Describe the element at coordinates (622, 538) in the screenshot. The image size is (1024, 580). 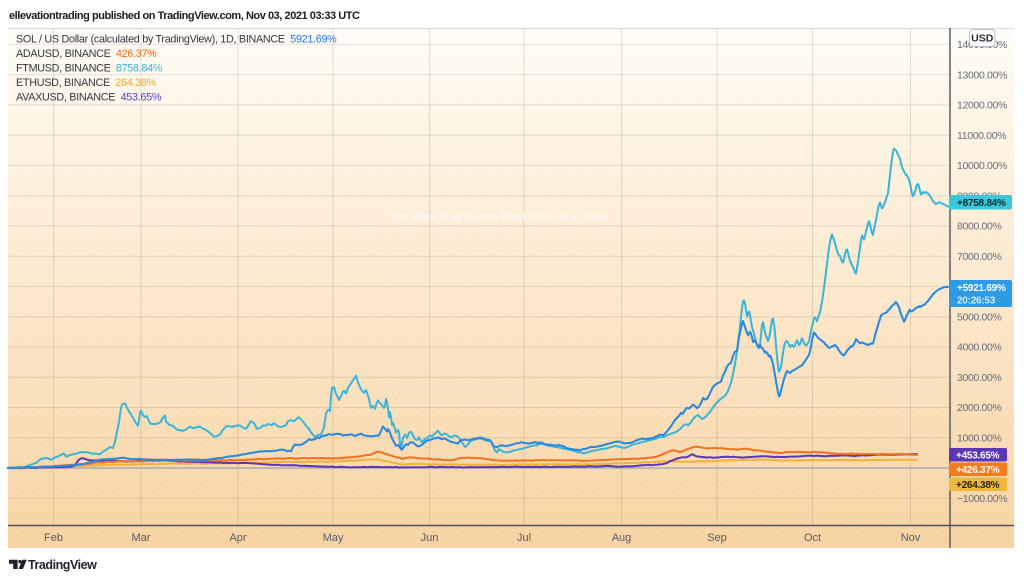
I see `svg-text: Aug` at that location.